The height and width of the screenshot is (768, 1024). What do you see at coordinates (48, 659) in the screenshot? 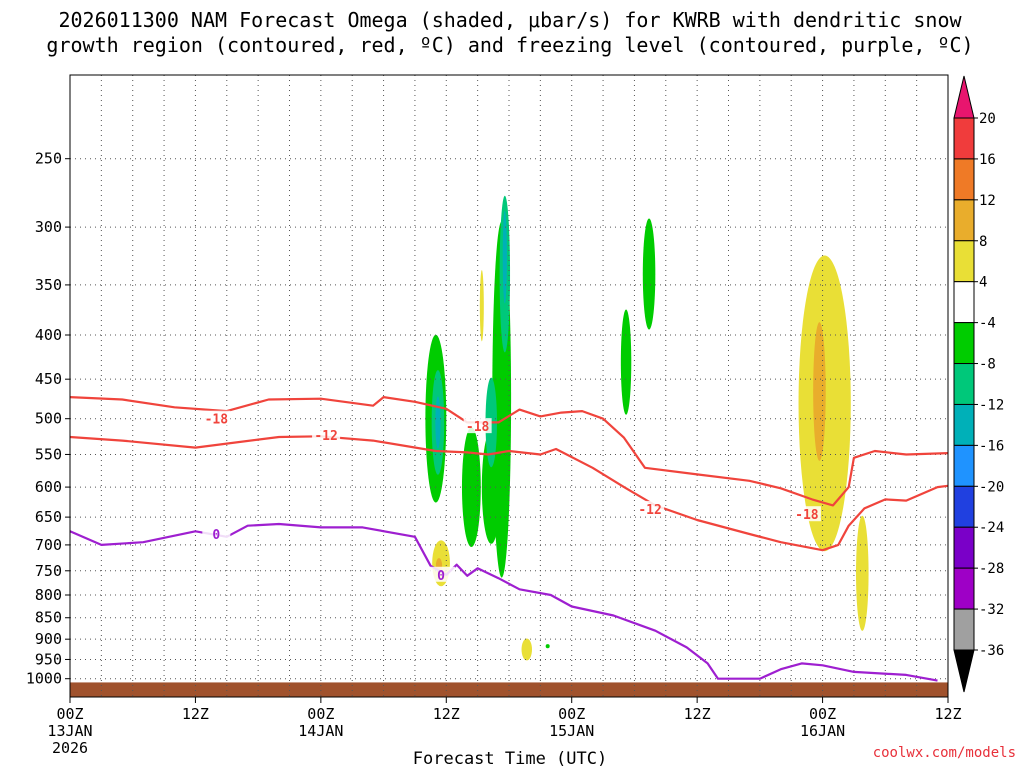
I see `y-tick-label: 950` at bounding box center [48, 659].